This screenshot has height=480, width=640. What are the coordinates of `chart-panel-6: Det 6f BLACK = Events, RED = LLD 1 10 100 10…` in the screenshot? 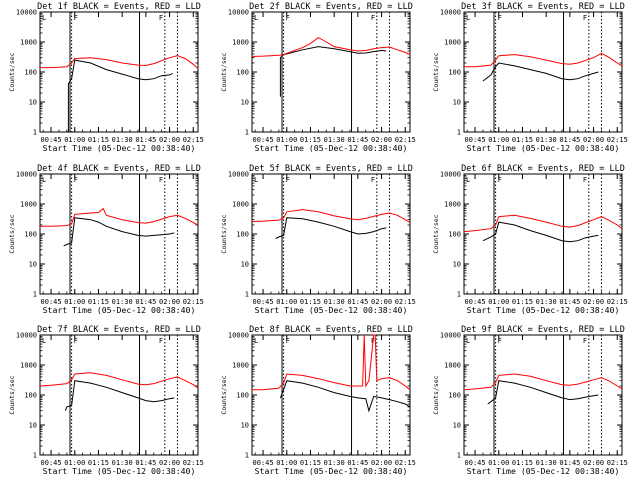 It's located at (530, 239).